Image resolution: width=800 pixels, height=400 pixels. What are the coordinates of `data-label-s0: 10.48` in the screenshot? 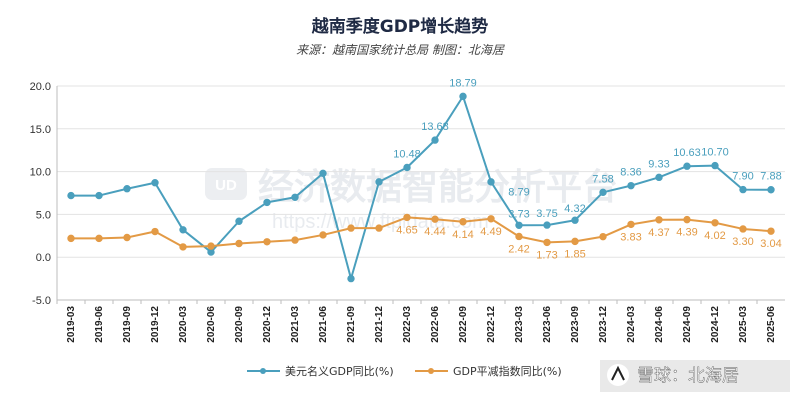 It's located at (407, 154).